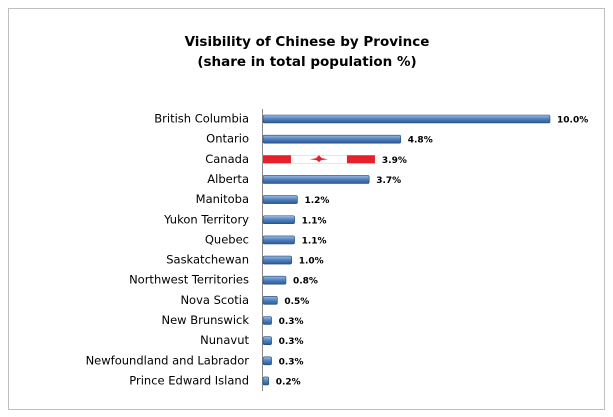  What do you see at coordinates (207, 260) in the screenshot?
I see `y-tick-label: Saskatchewan` at bounding box center [207, 260].